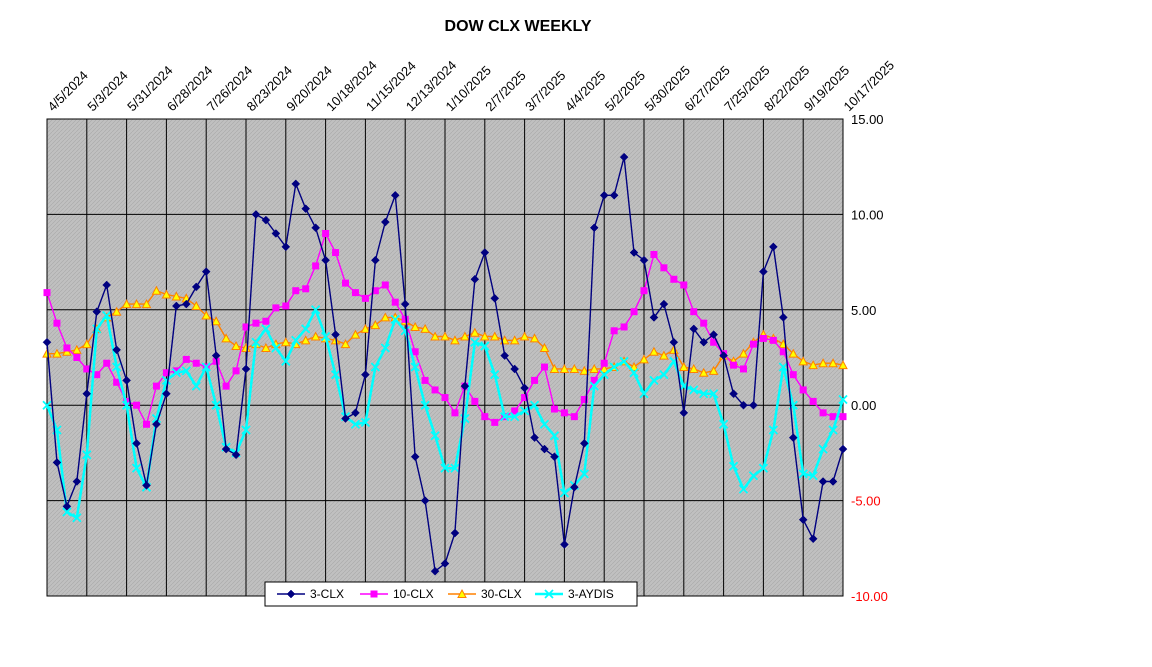 The image size is (1152, 667). What do you see at coordinates (863, 310) in the screenshot?
I see `y-tick-label: 5.00` at bounding box center [863, 310].